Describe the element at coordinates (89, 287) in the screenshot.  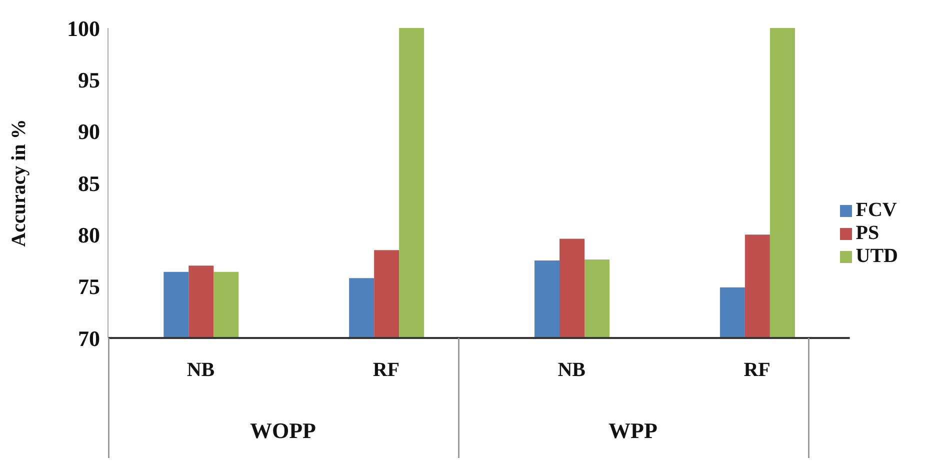
I see `y-tick-label: 75` at that location.